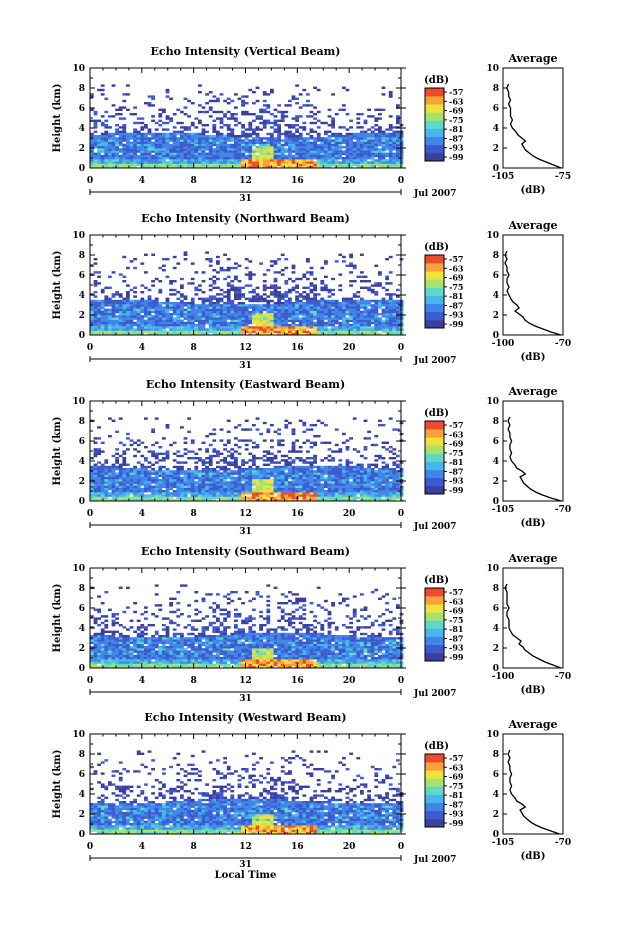 The image size is (619, 929). Describe the element at coordinates (434, 100) in the screenshot. I see `colorbar-swatch` at that location.